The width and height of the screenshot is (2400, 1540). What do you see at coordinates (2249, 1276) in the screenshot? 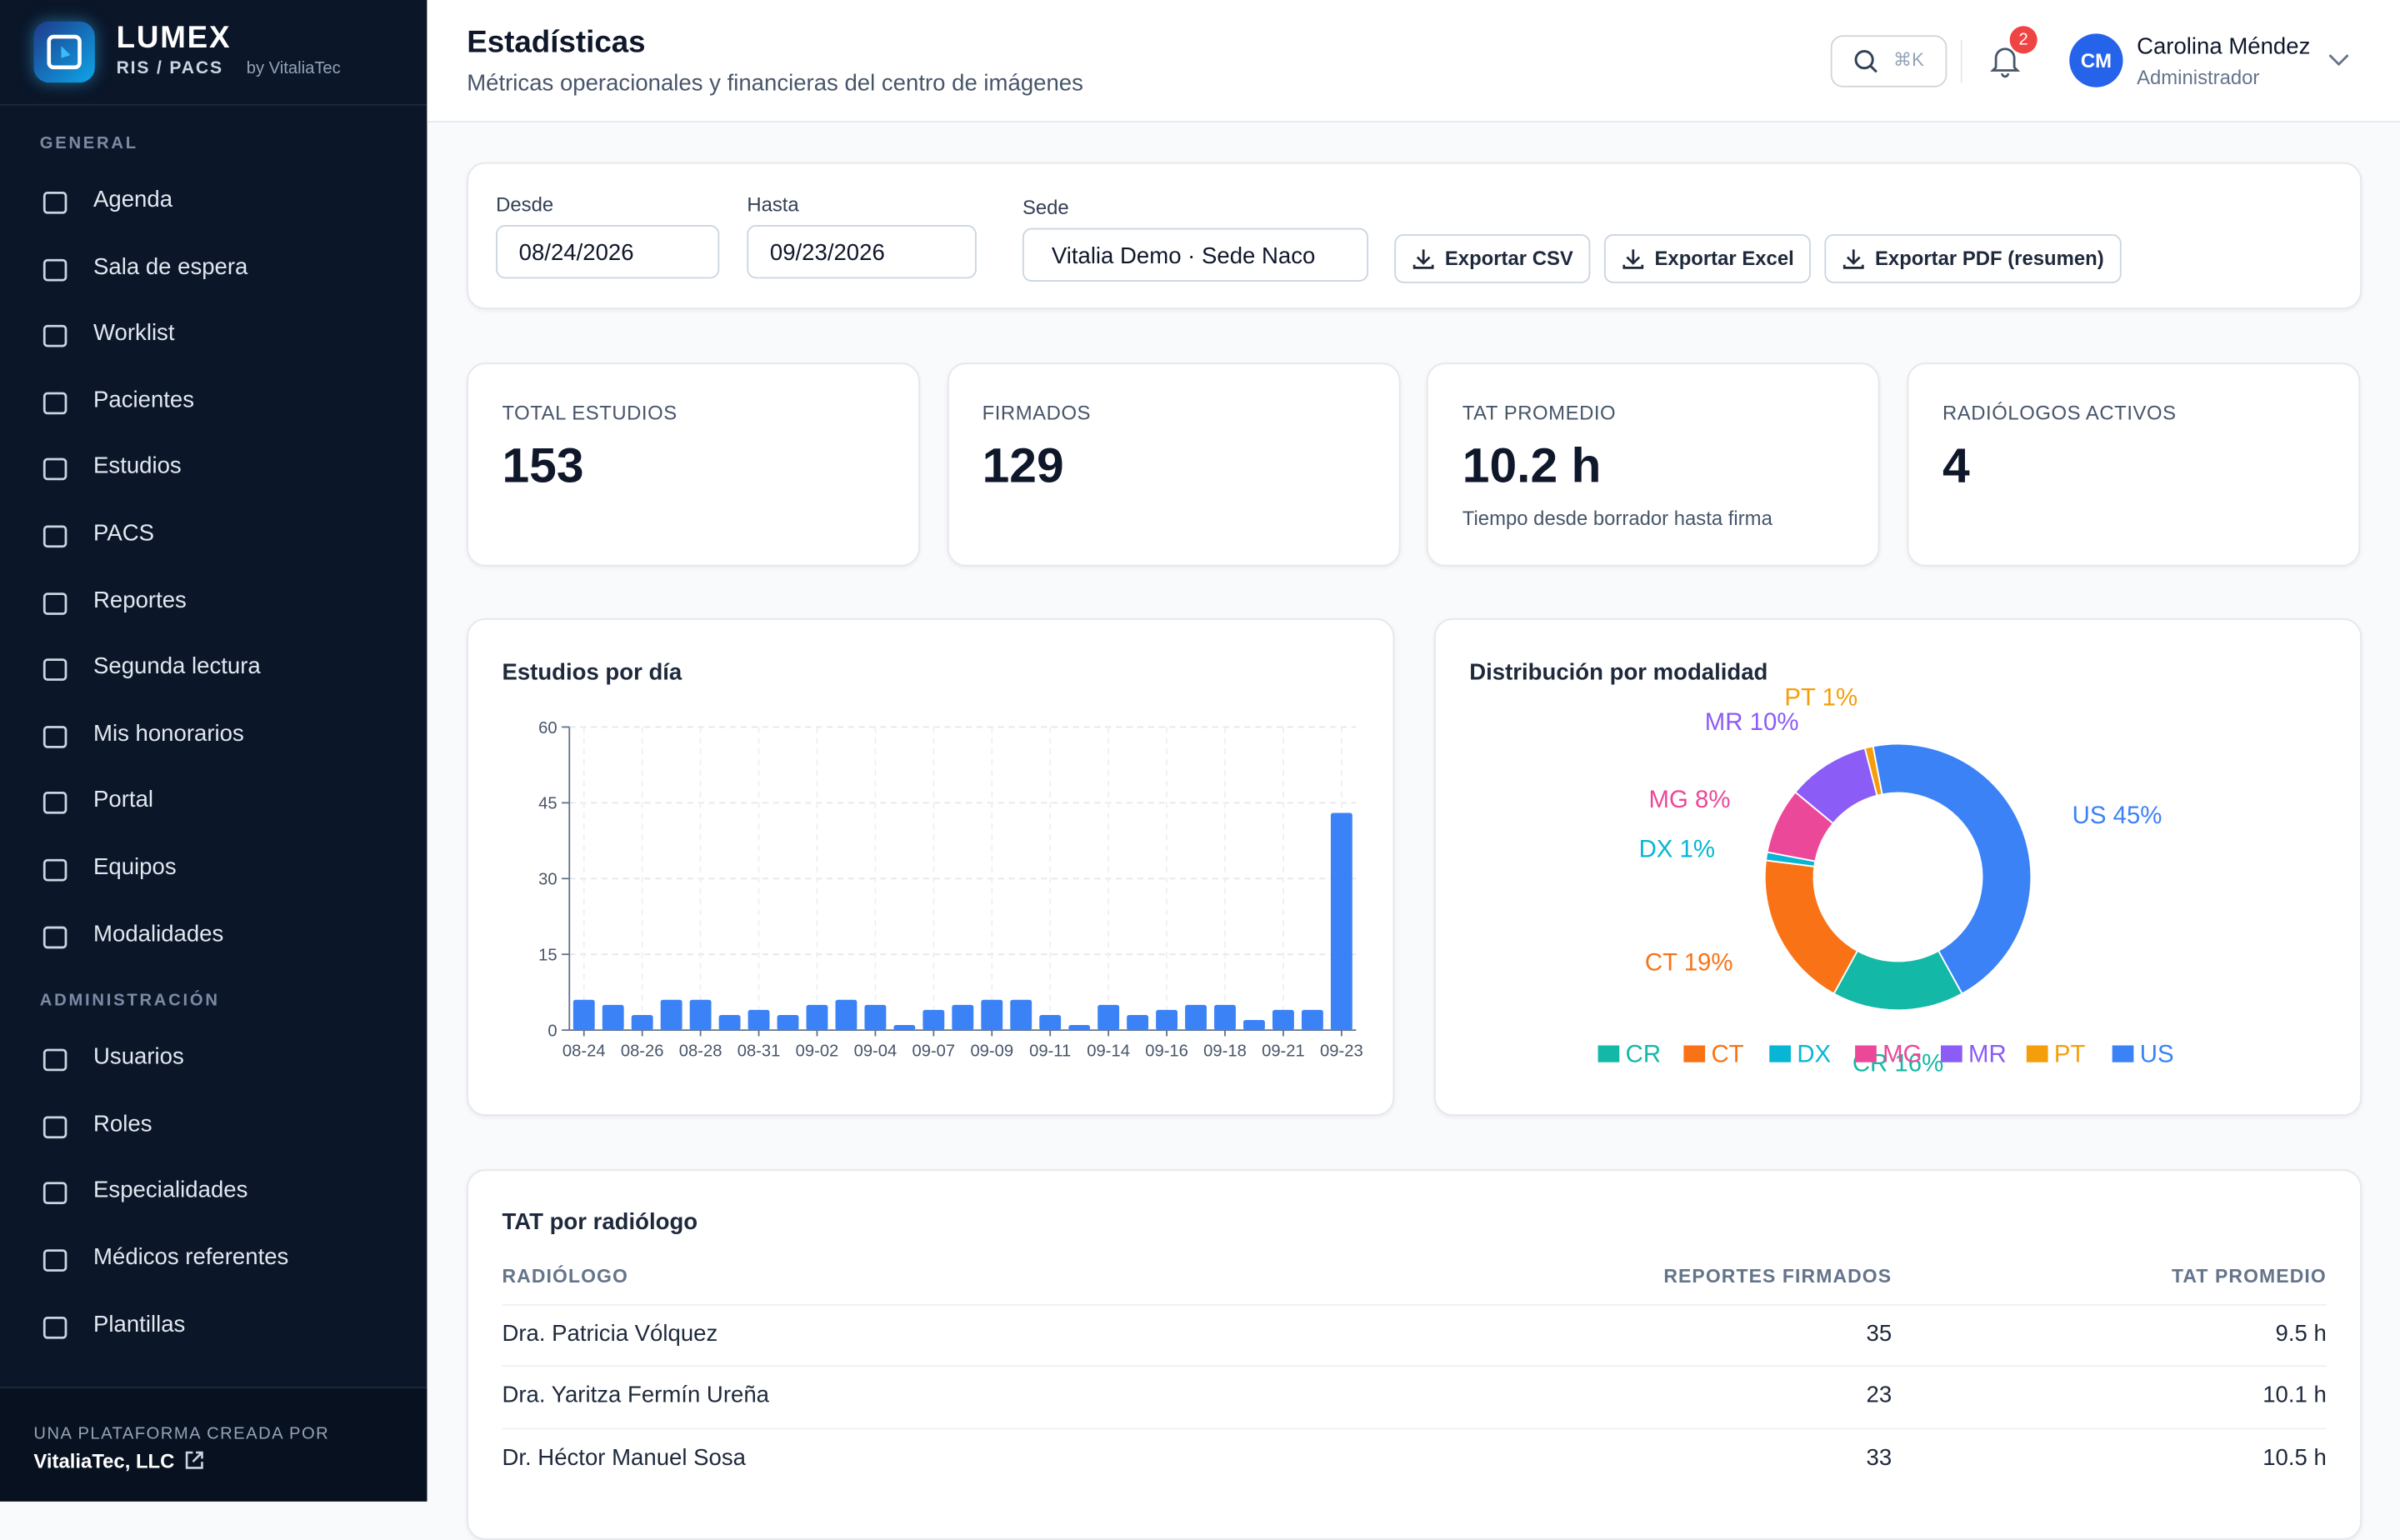
I see `column-header: TAT PROMEDIO` at bounding box center [2249, 1276].